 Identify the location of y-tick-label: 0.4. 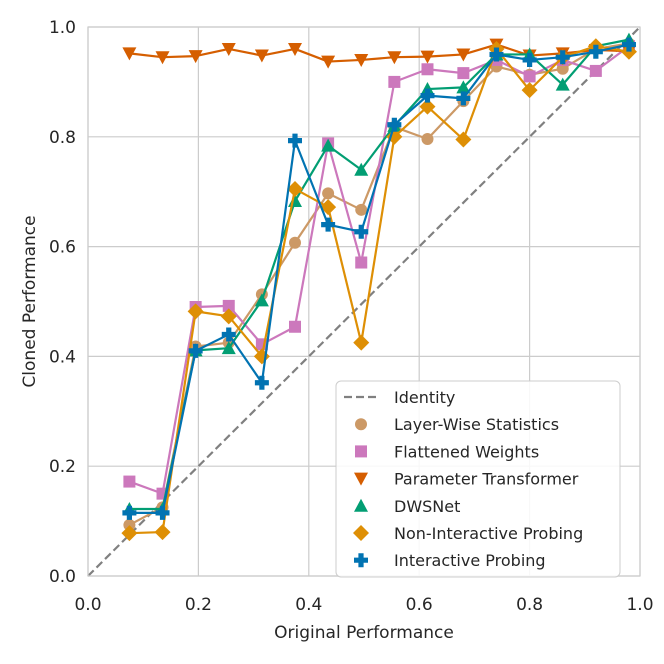
(62, 357).